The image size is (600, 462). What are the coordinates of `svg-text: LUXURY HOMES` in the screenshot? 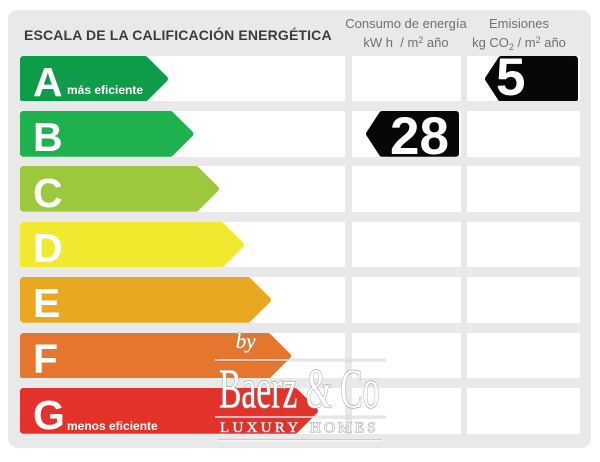 It's located at (299, 428).